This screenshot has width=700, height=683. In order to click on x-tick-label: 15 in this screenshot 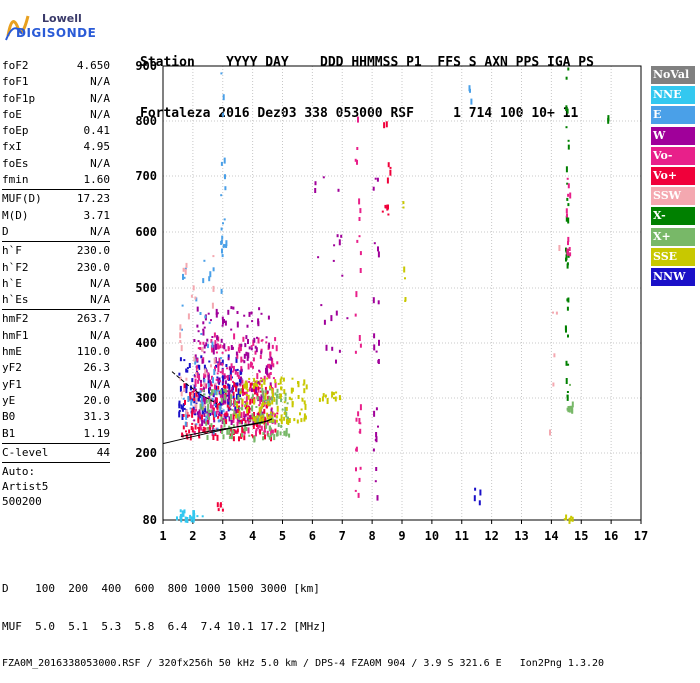, I will do `click(581, 536)`.